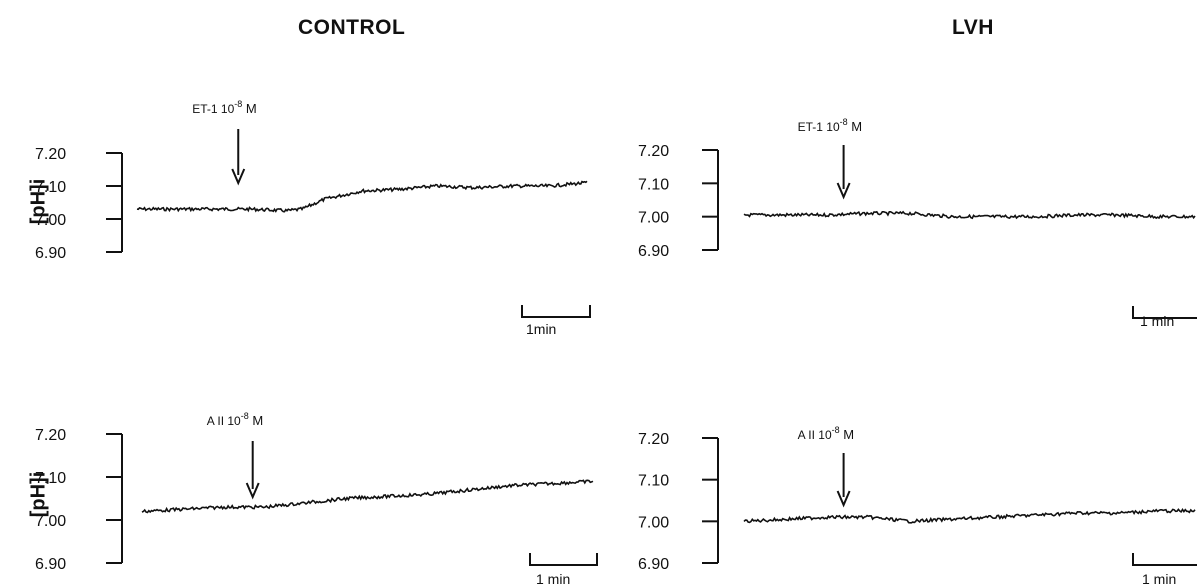 The height and width of the screenshot is (588, 1197). What do you see at coordinates (553, 579) in the screenshot?
I see `time-scale-label-2: 1 min` at bounding box center [553, 579].